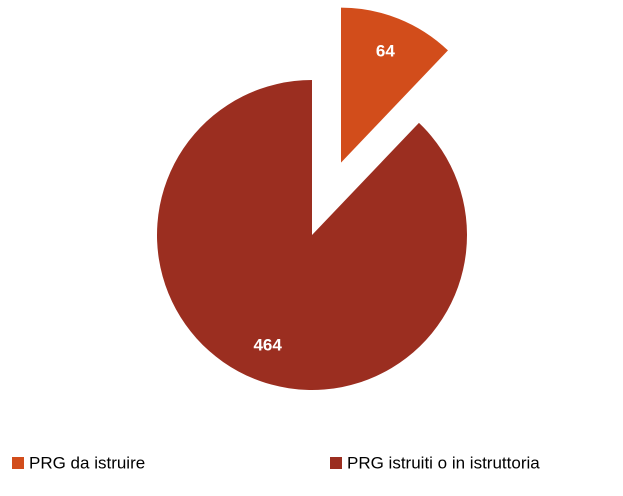 This screenshot has height=496, width=623. What do you see at coordinates (267, 344) in the screenshot?
I see `data-label: 464` at bounding box center [267, 344].